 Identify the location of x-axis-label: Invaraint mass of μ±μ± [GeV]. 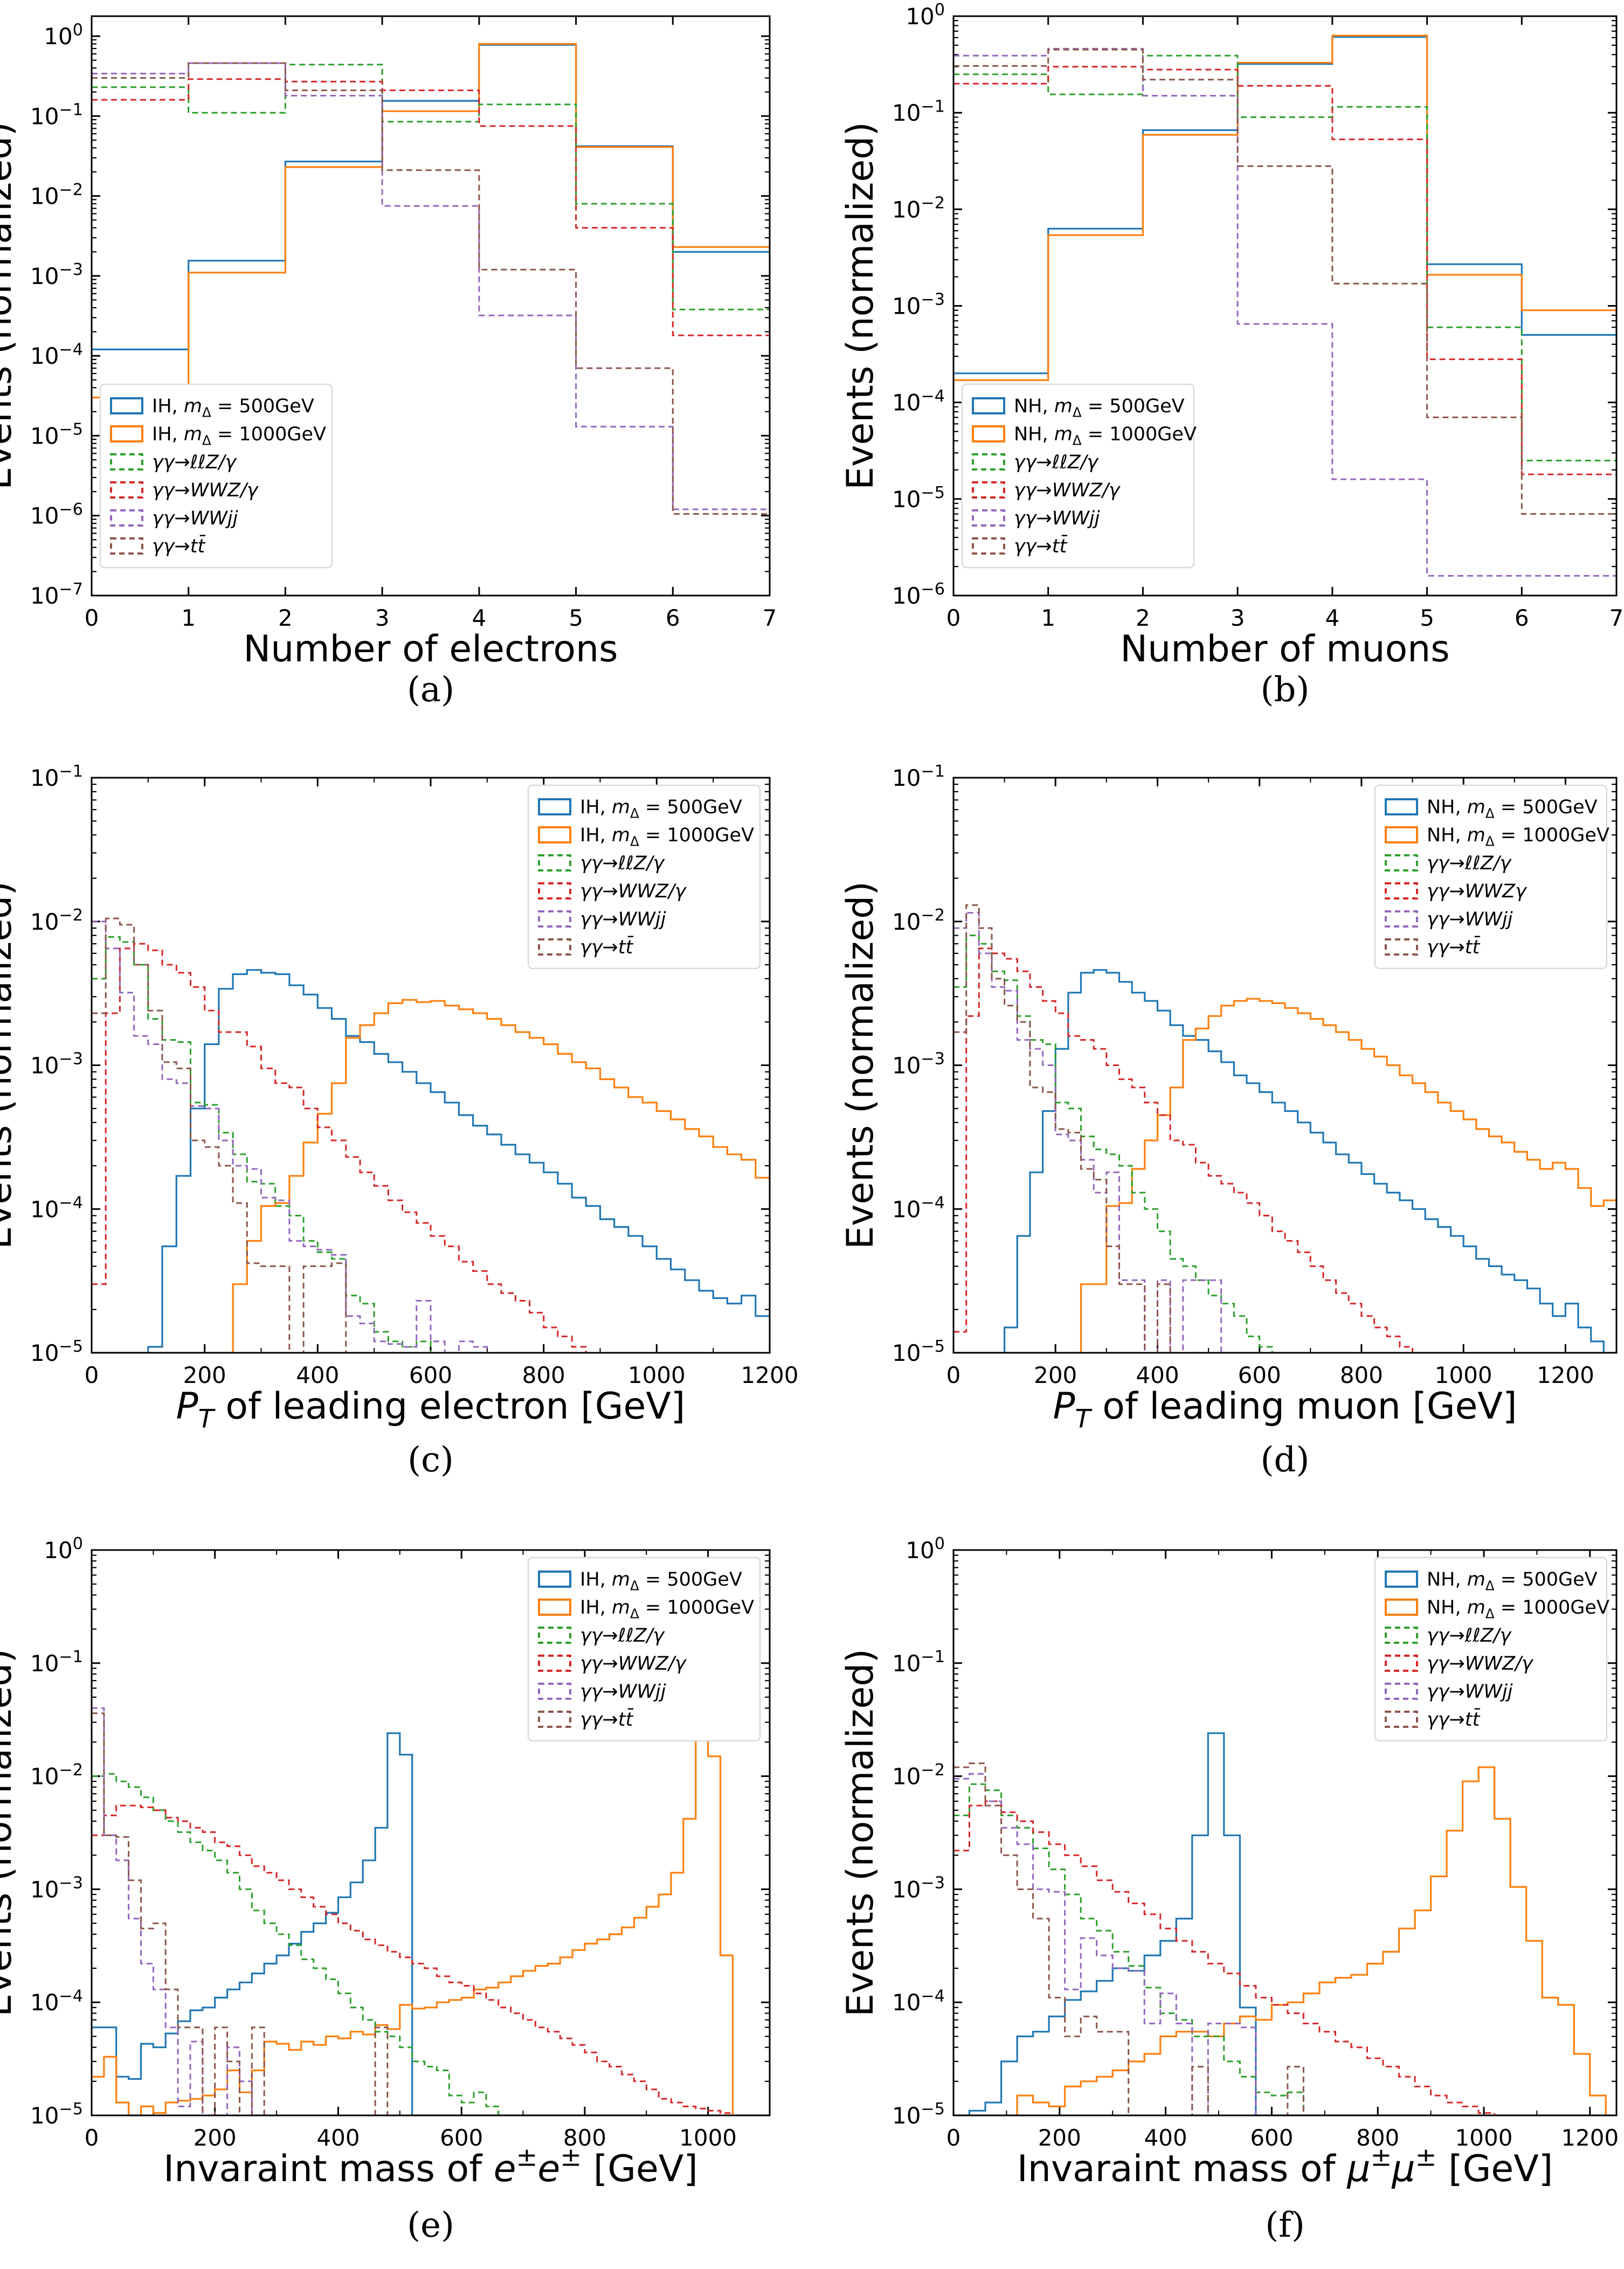
(1285, 2166).